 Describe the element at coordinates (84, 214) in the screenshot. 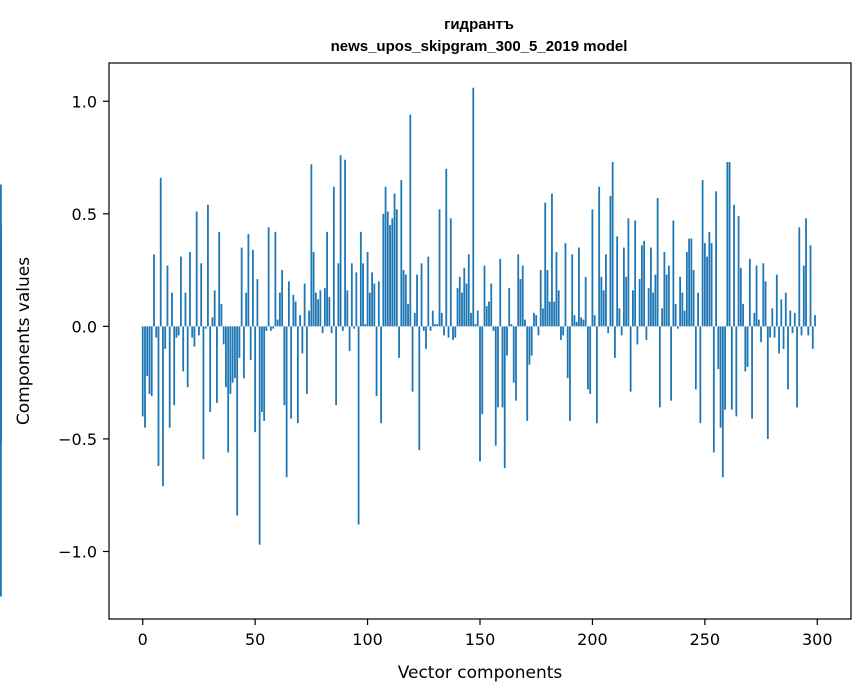

I see `y-tick-label: 0.5` at that location.